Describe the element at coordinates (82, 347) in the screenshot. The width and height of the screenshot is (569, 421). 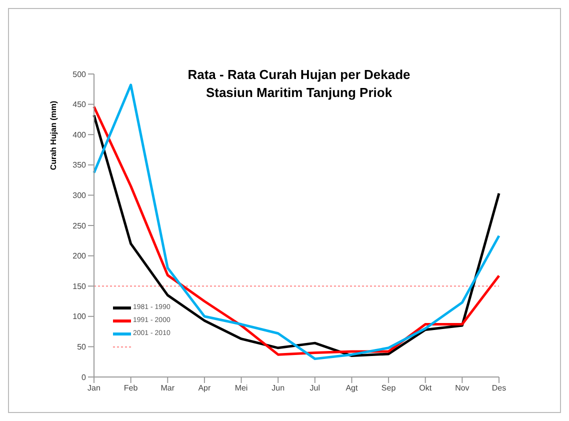
I see `y-tick-label: 50` at that location.